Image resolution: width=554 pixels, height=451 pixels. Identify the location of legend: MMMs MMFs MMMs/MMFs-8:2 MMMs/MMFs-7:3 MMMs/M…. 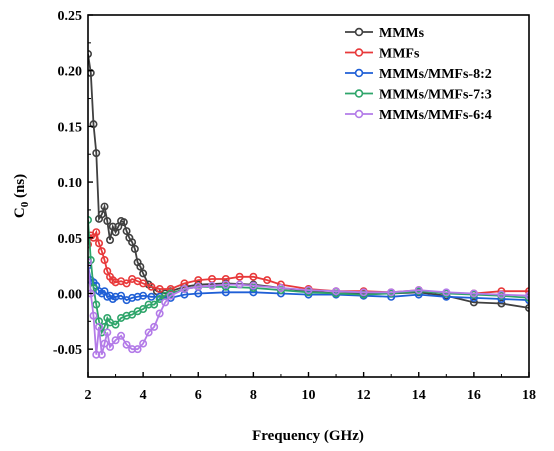
(418, 74).